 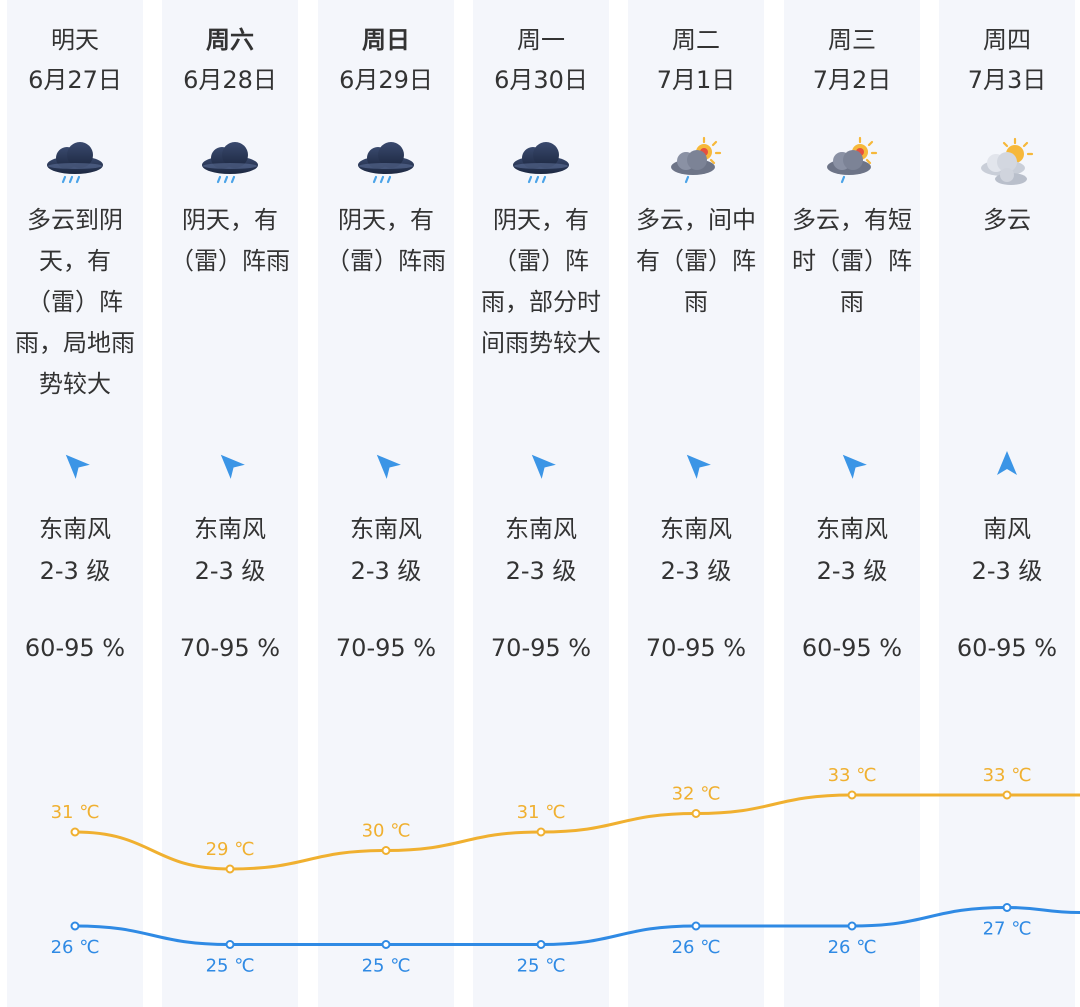 I want to click on day-date: 7月2日, so click(x=852, y=80).